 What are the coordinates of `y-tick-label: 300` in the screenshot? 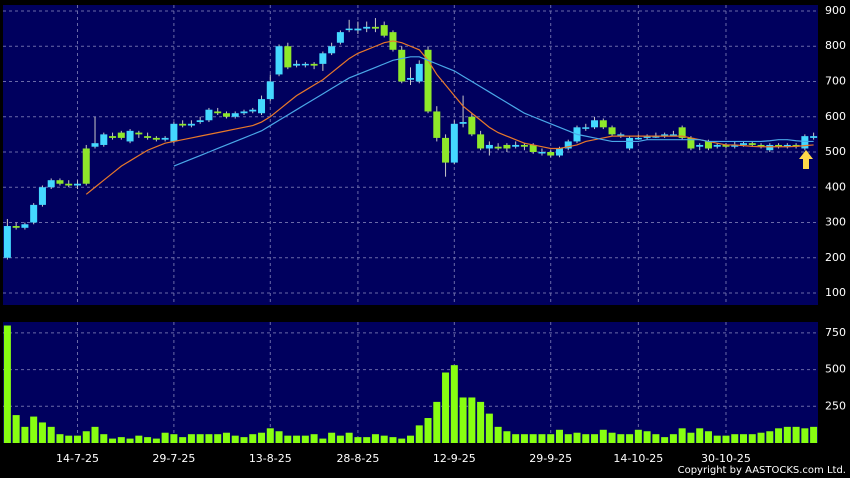 It's located at (835, 222).